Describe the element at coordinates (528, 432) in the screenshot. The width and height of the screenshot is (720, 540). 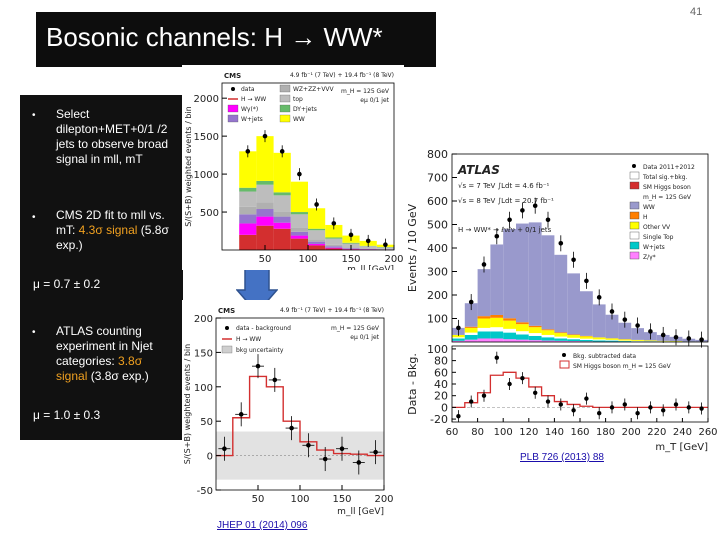
I see `x-tick-label: 120` at that location.